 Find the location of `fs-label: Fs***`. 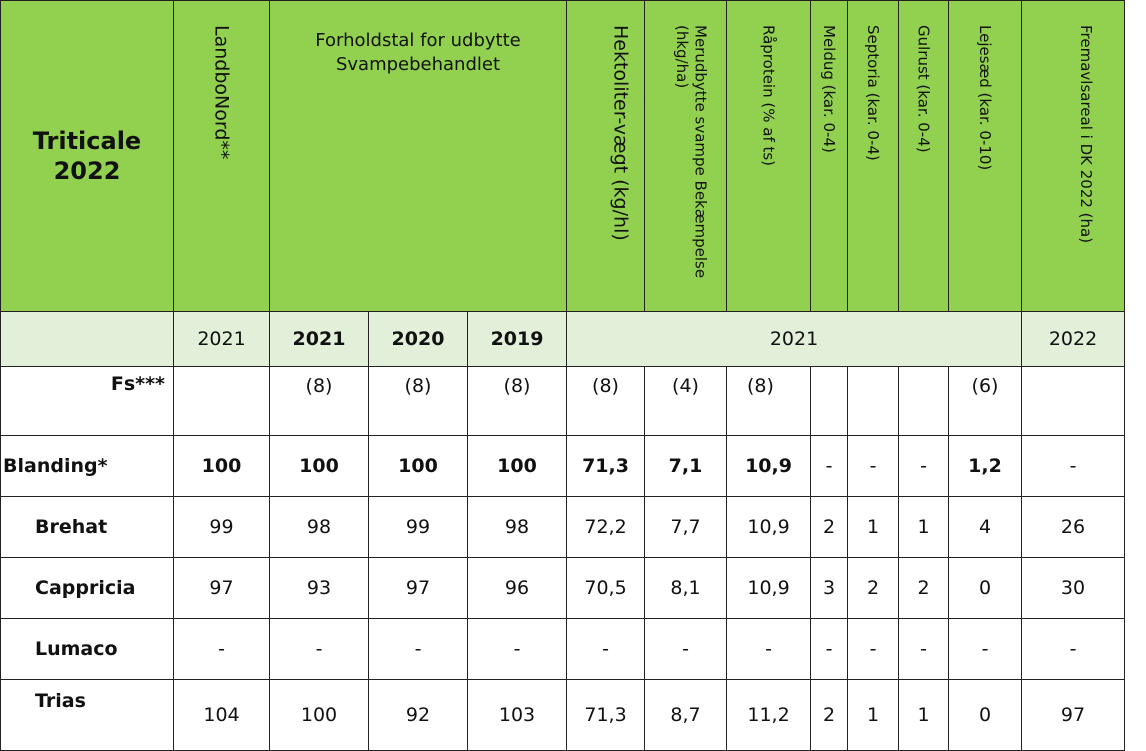

fs-label: Fs*** is located at coordinates (87, 401).